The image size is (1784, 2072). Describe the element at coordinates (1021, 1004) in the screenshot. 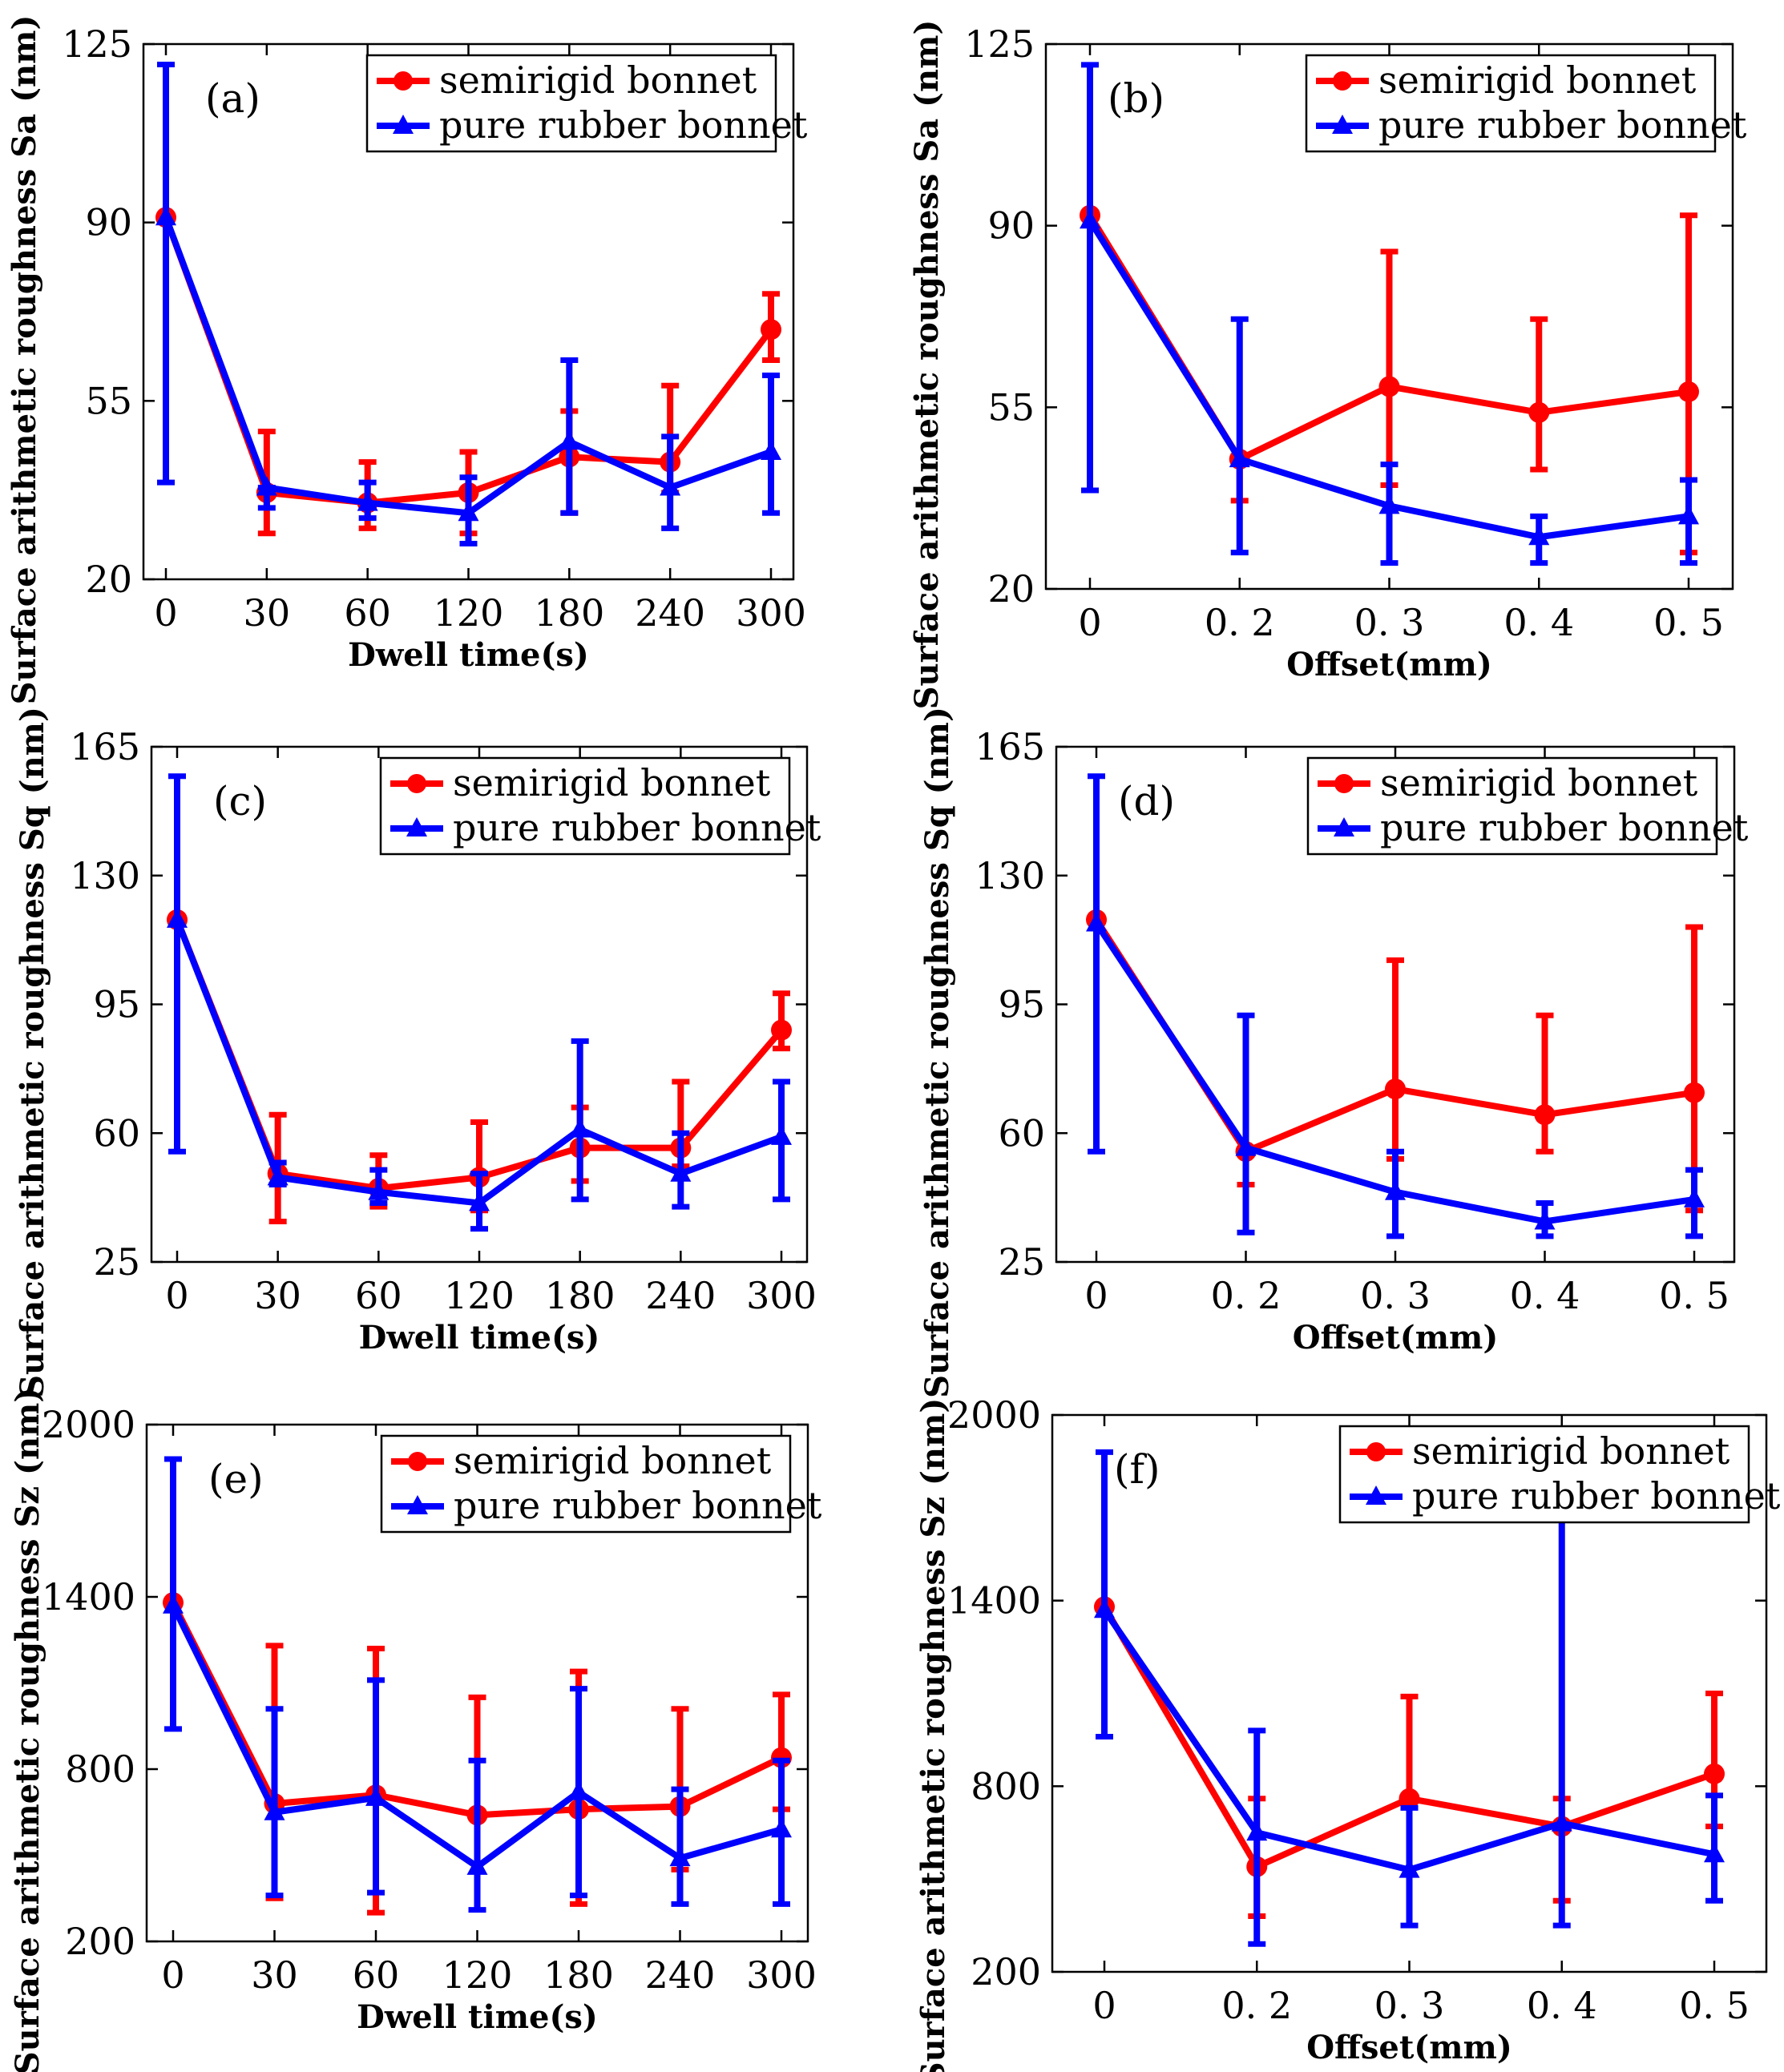

I see `y-tick-label: 95` at that location.